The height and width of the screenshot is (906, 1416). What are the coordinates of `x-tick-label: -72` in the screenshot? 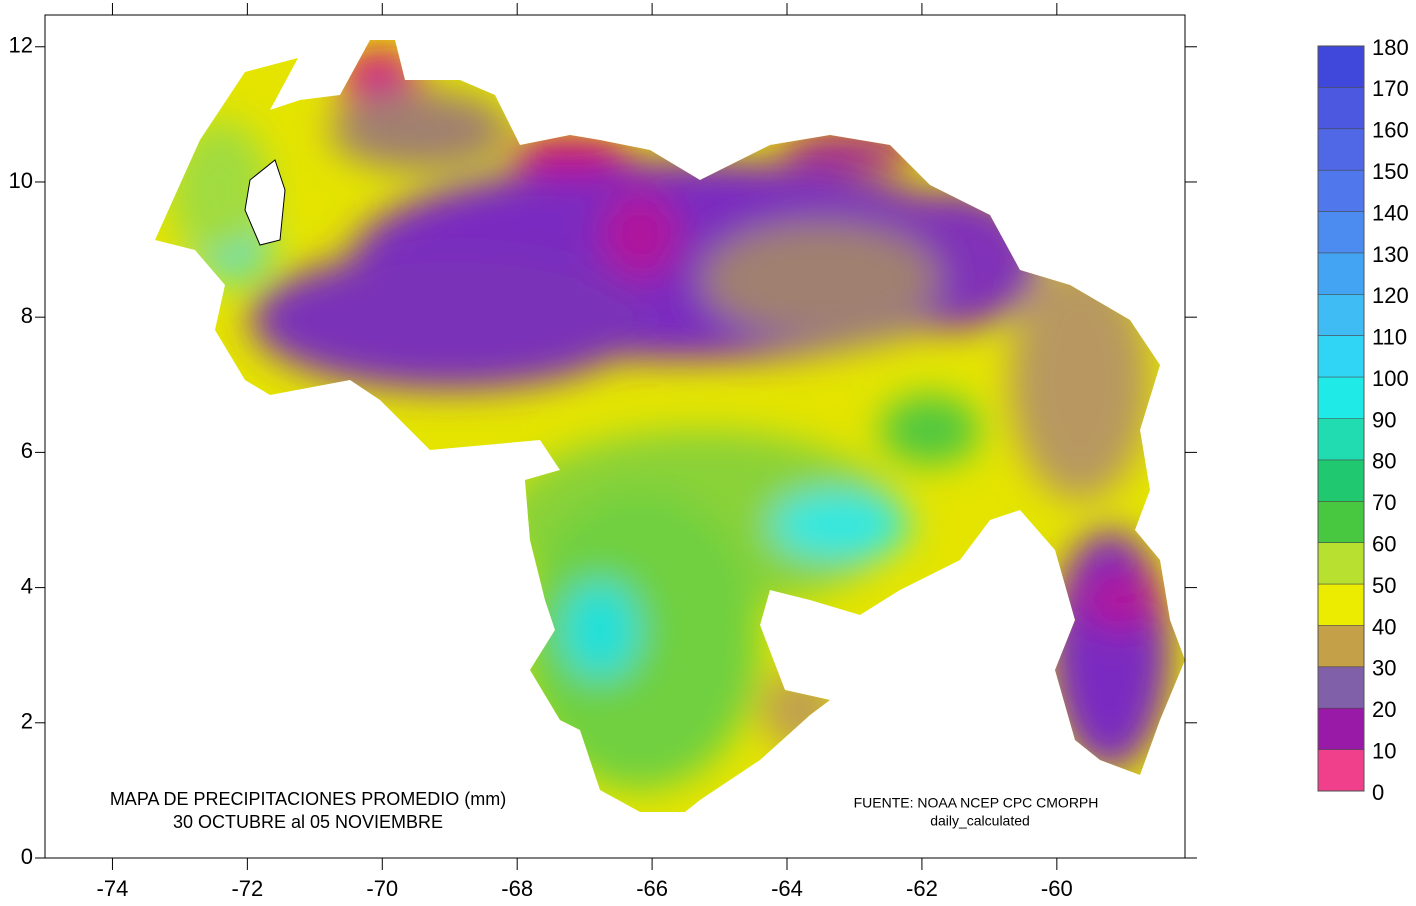 It's located at (247, 888).